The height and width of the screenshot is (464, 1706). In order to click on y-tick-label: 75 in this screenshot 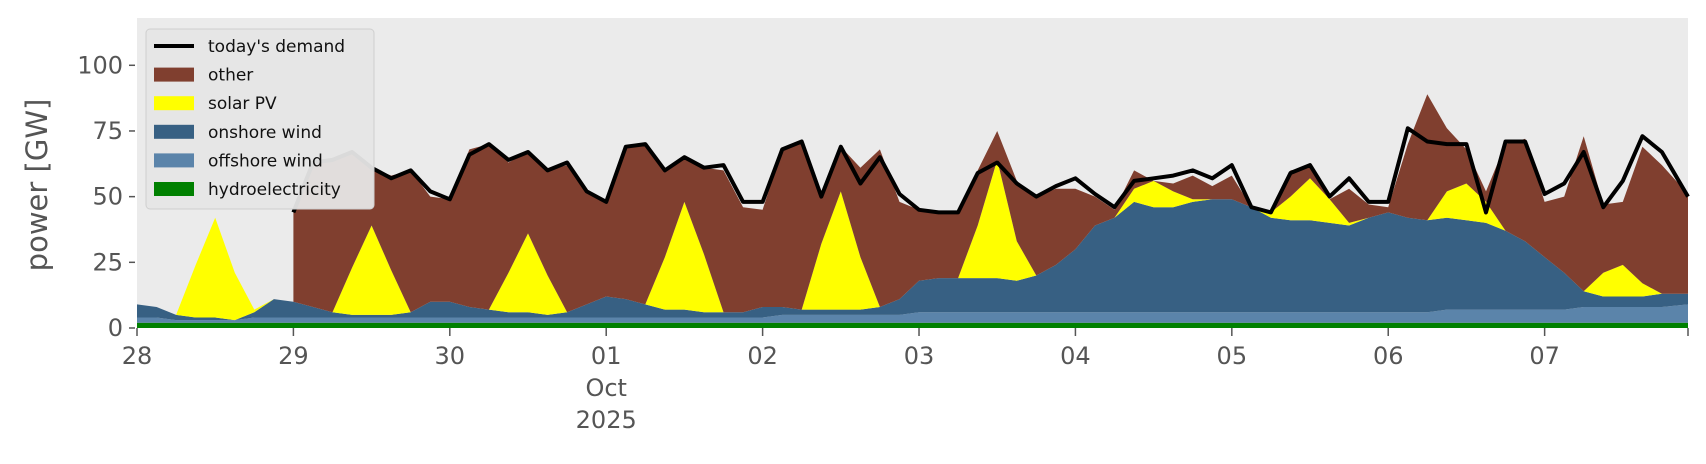, I will do `click(107, 131)`.